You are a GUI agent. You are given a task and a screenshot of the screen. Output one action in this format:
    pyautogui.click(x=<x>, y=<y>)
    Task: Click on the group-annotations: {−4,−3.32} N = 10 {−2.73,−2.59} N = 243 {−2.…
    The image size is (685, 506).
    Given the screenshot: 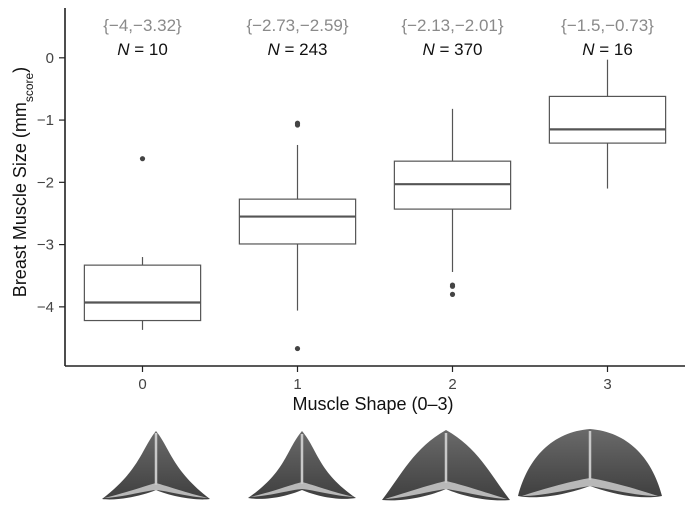 What is the action you would take?
    pyautogui.click(x=378, y=37)
    